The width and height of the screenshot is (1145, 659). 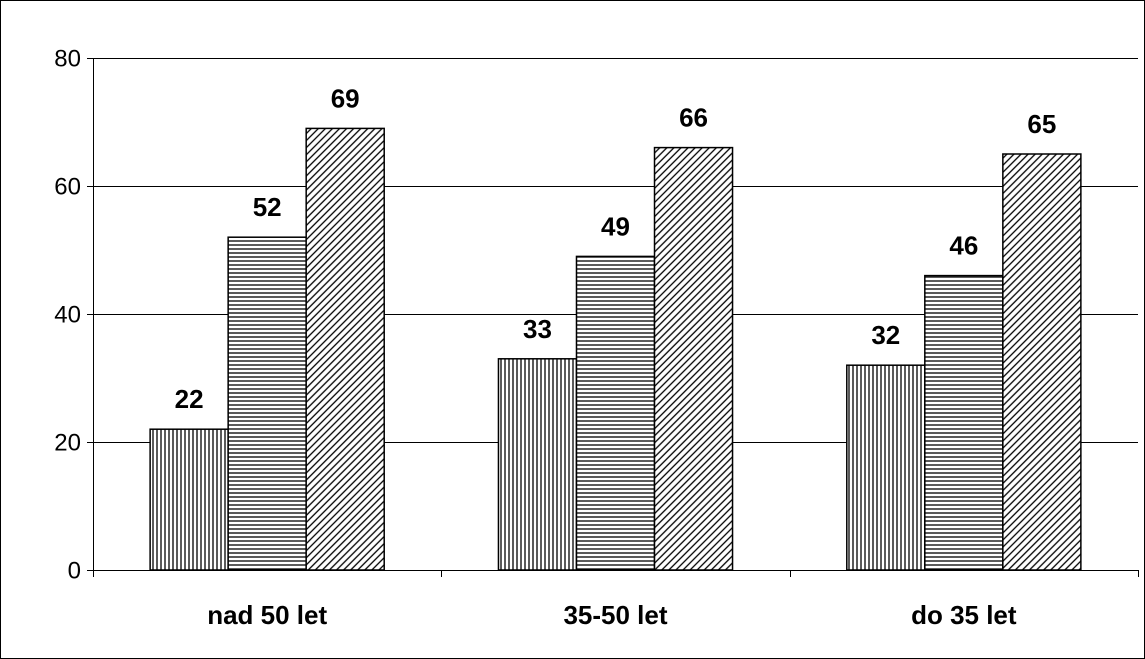 What do you see at coordinates (345, 98) in the screenshot?
I see `data-label: 69` at bounding box center [345, 98].